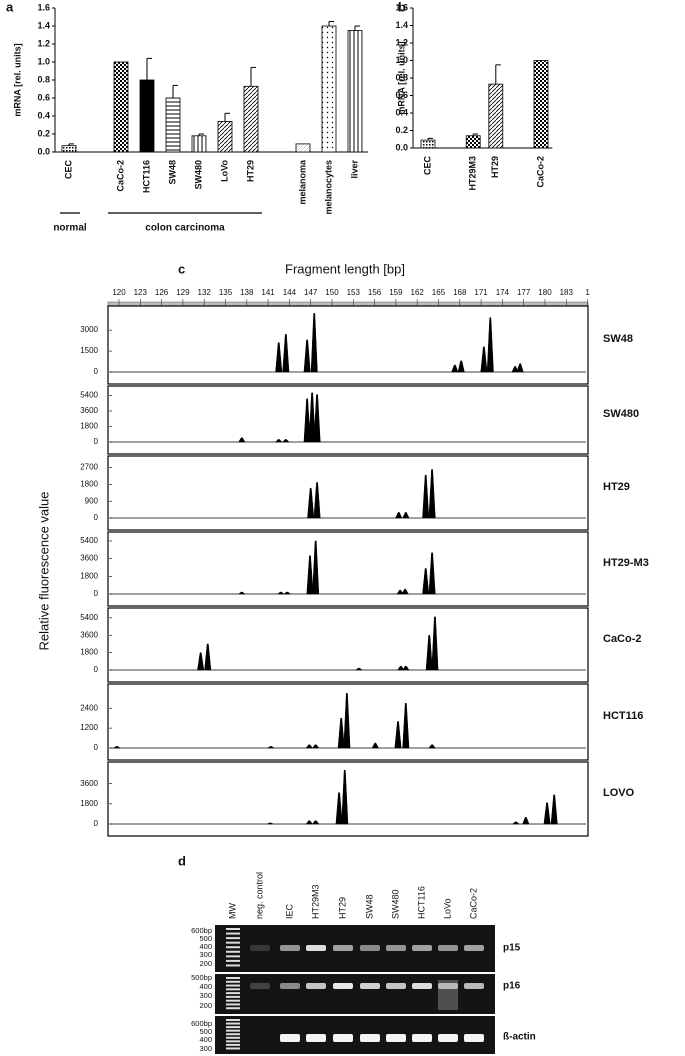  Describe the element at coordinates (89, 329) in the screenshot. I see `y-tick-label: 3000` at that location.